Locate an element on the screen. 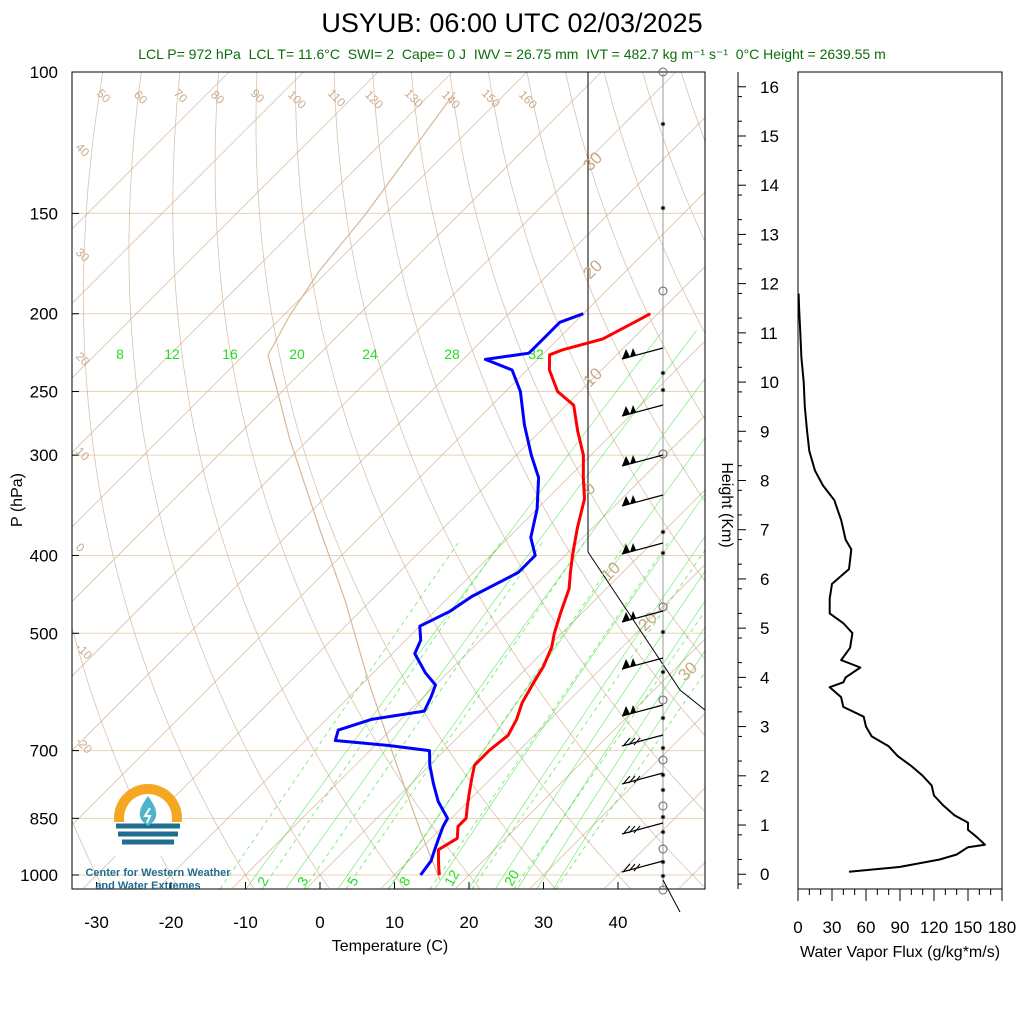 The width and height of the screenshot is (1024, 1024). height-tick-label: 15 is located at coordinates (769, 136).